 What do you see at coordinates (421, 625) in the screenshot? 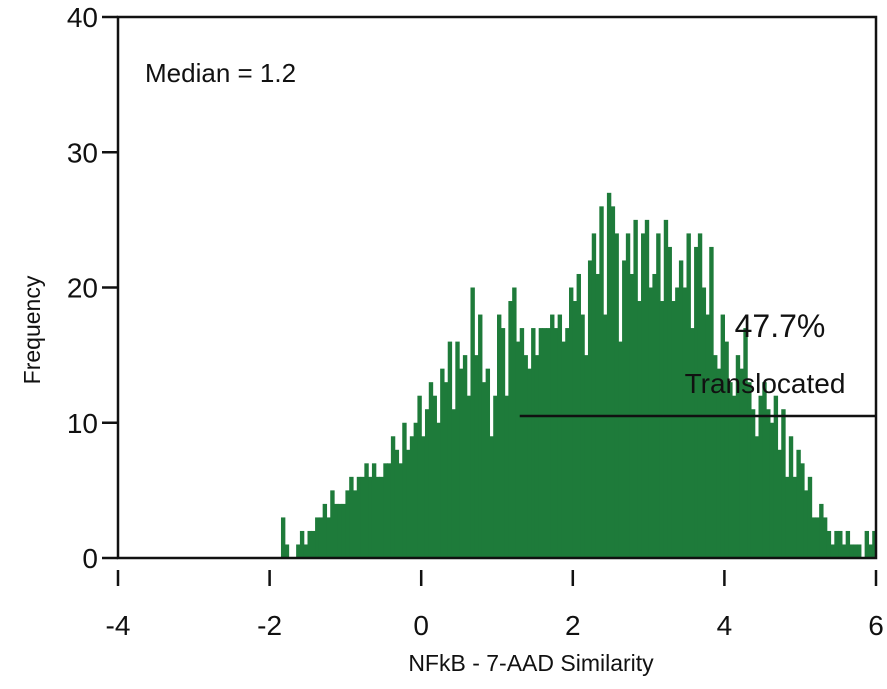
I see `x-tick-label: 0` at bounding box center [421, 625].